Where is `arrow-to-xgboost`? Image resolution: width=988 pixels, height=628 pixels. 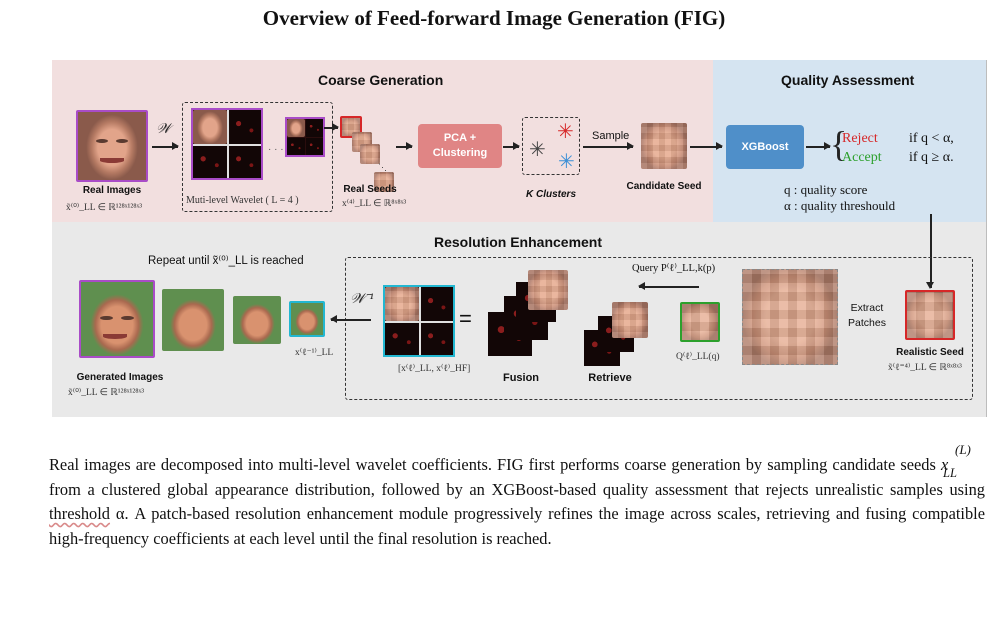 arrow-to-xgboost is located at coordinates (706, 146).